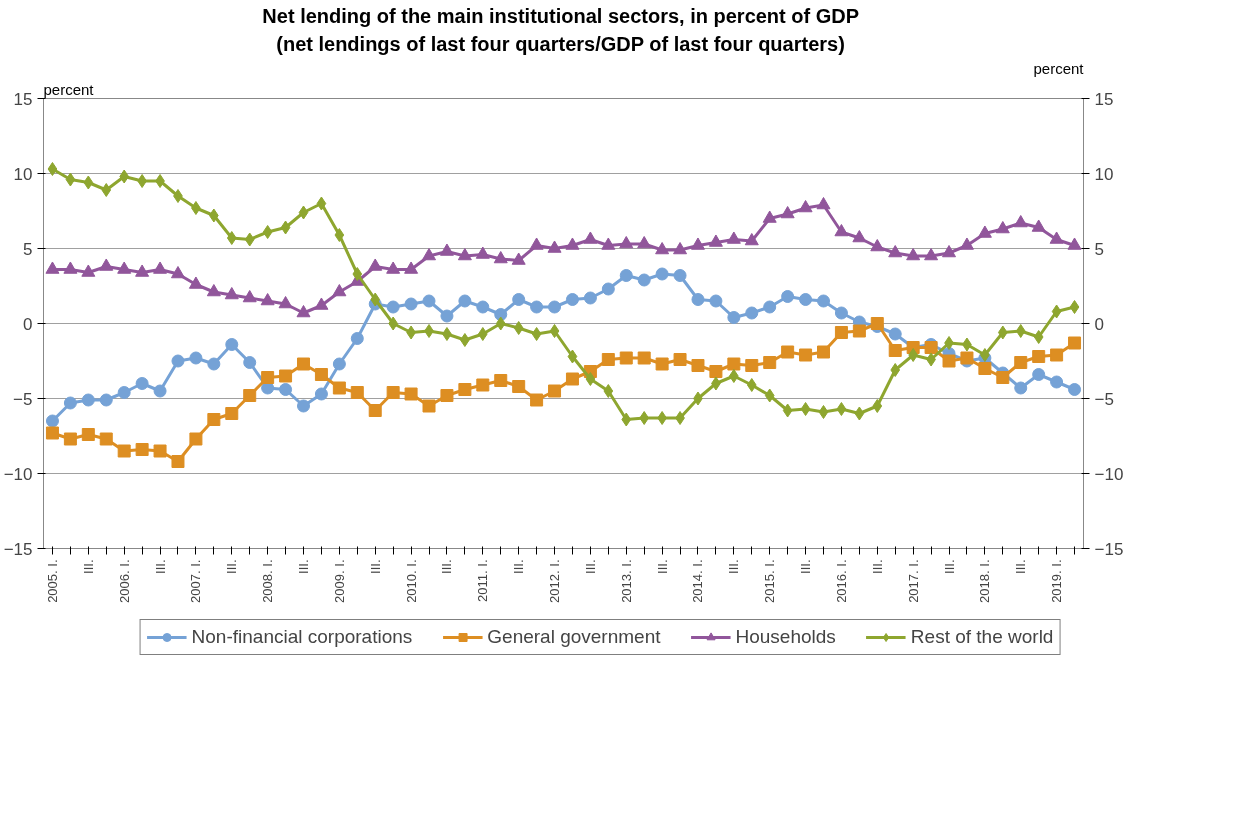 This screenshot has width=1248, height=820. What do you see at coordinates (52, 581) in the screenshot?
I see `x-tick-label: 2005. I.` at bounding box center [52, 581].